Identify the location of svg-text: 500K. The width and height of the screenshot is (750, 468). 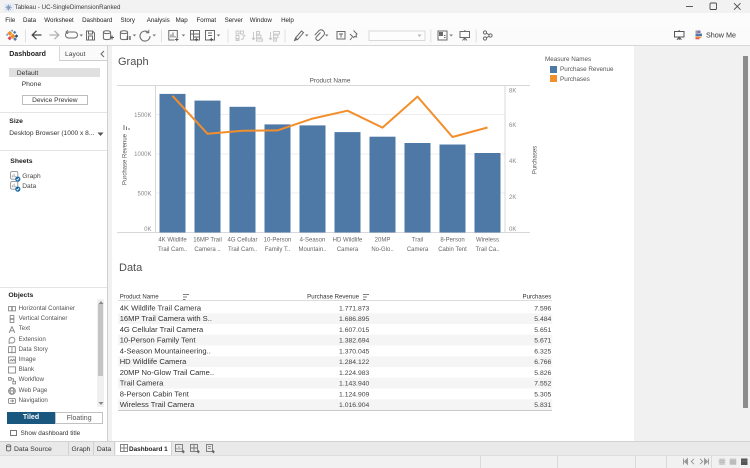
(144, 195).